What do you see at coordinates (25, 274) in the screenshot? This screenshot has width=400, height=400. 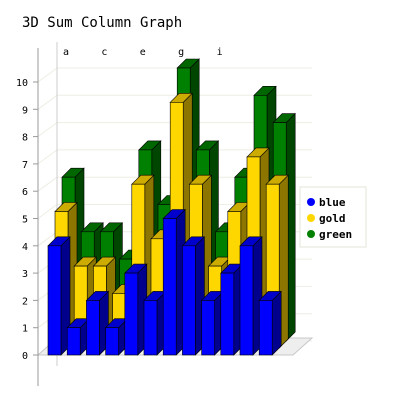 I see `y-tick-label: 3` at bounding box center [25, 274].